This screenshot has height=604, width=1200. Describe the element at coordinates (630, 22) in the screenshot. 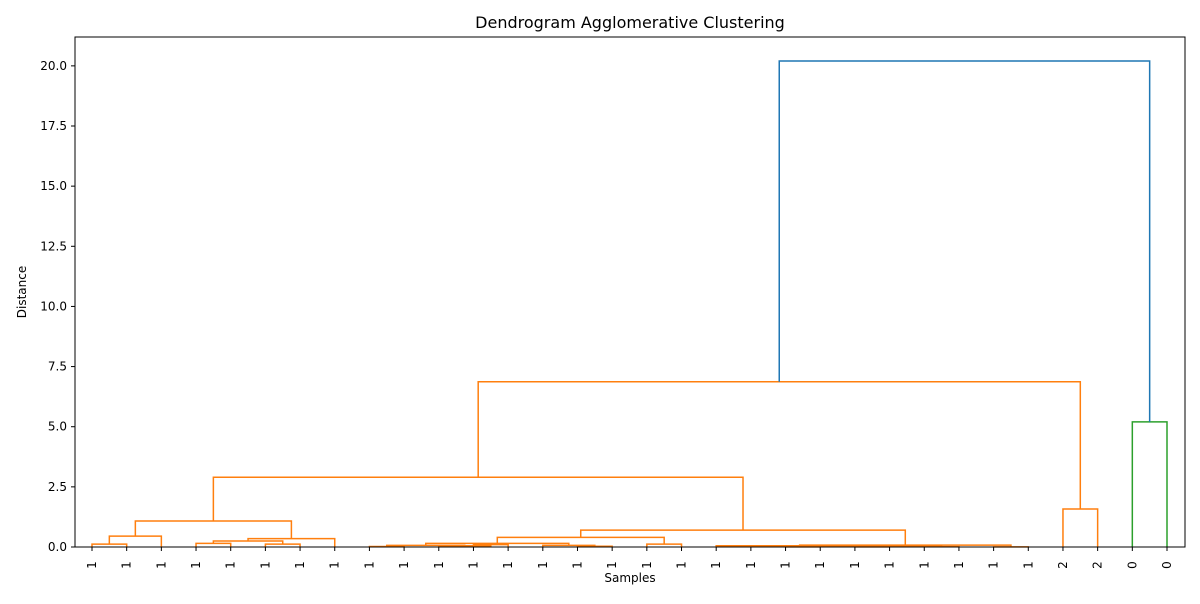

I see `chart-title: Dendrogram Agglomerative Clustering` at that location.